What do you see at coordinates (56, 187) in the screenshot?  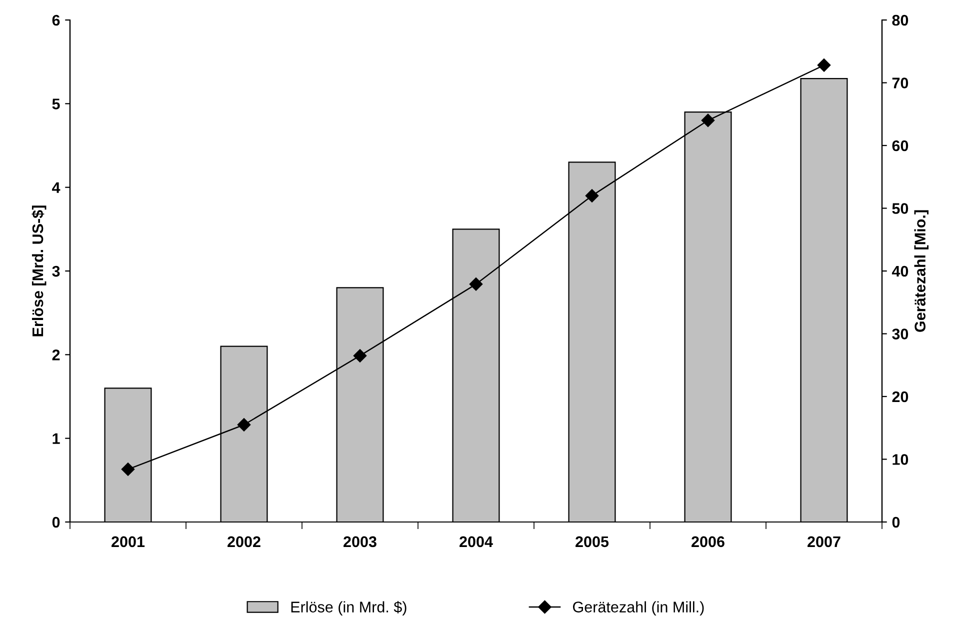 I see `y-tick-label: 4` at bounding box center [56, 187].